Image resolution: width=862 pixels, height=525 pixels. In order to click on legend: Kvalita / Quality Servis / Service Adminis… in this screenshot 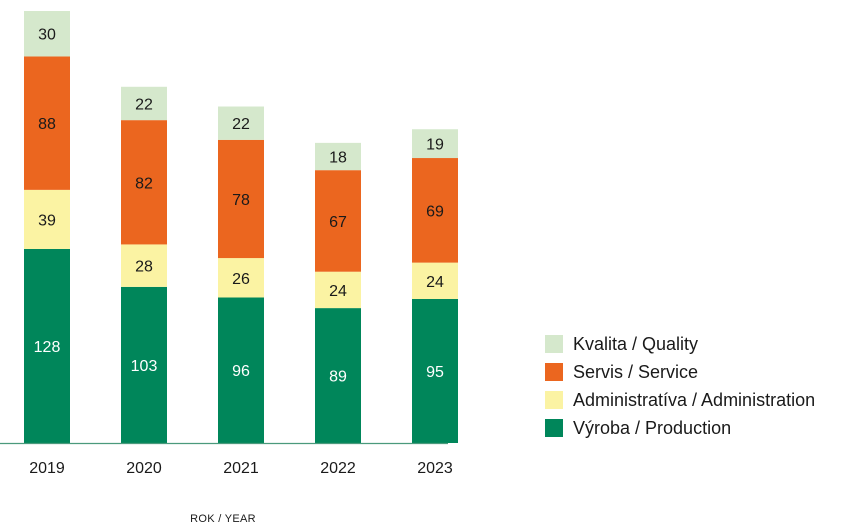, I will do `click(680, 386)`.